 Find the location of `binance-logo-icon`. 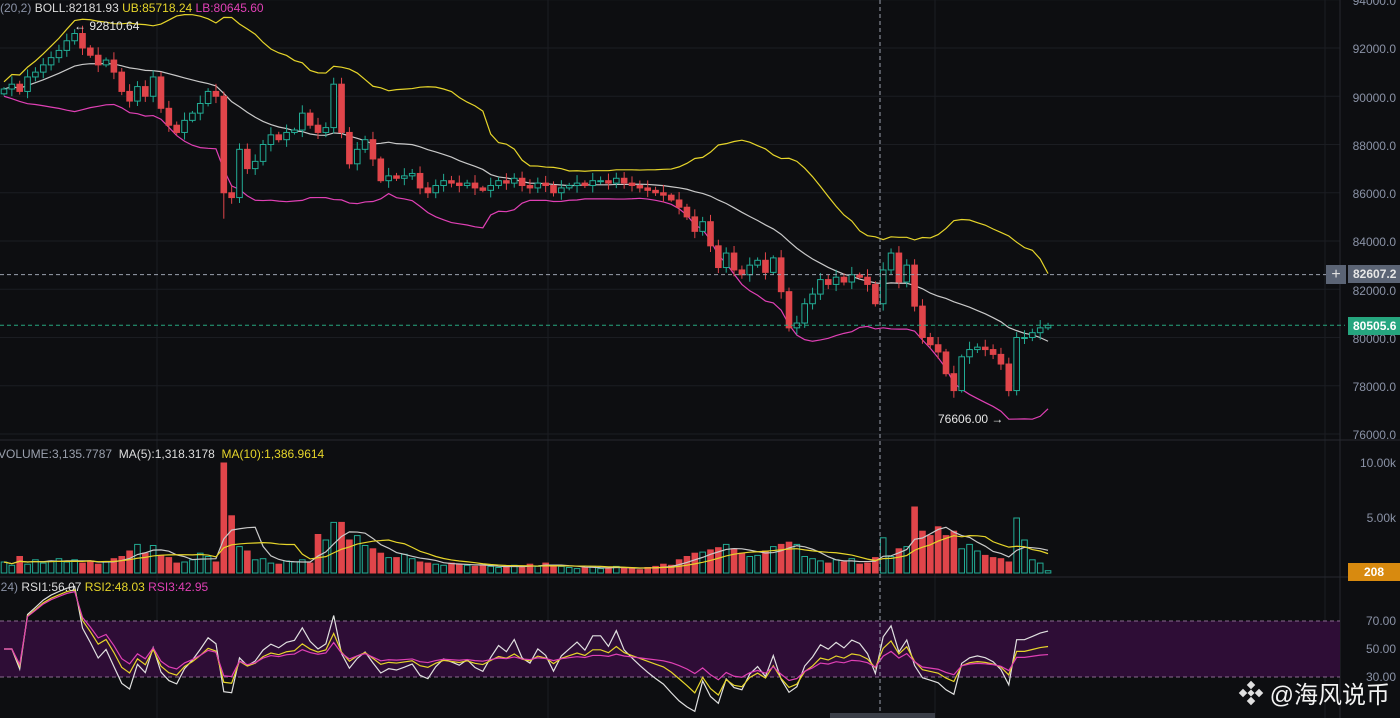

binance-logo-icon is located at coordinates (1250, 692).